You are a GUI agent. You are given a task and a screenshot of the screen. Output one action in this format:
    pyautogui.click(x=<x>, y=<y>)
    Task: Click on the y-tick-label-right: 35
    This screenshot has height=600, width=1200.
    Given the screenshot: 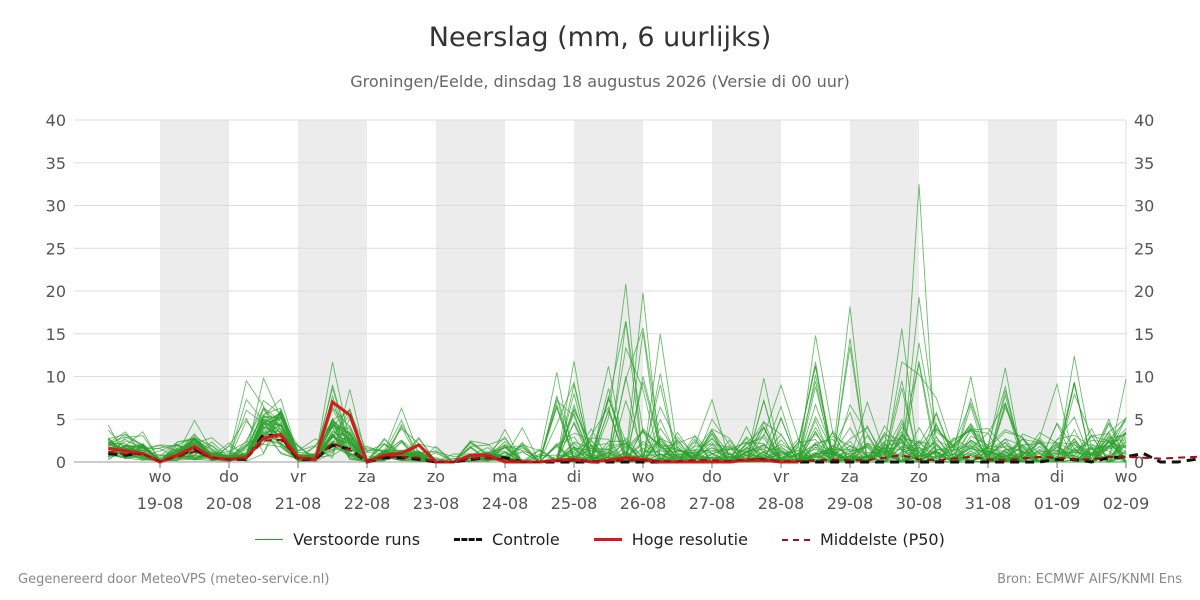 What is the action you would take?
    pyautogui.click(x=1144, y=163)
    